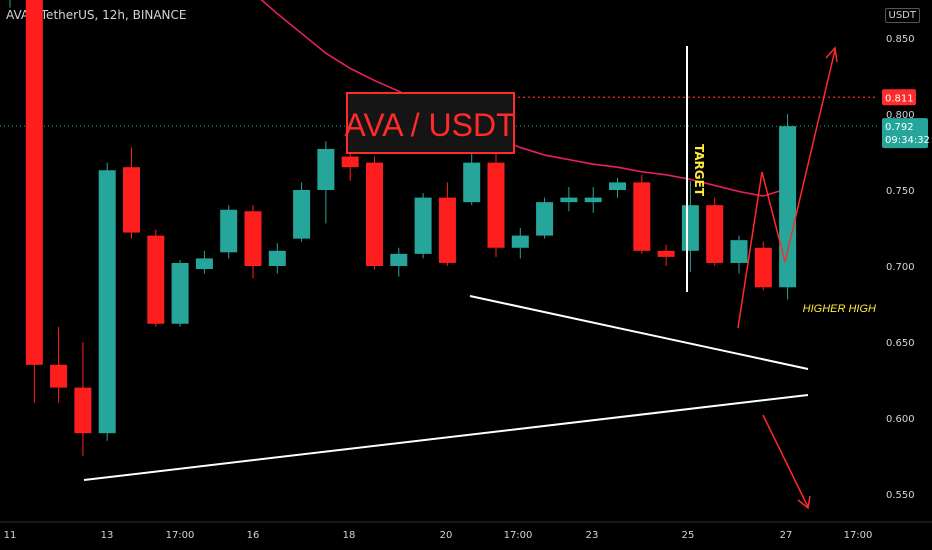 The width and height of the screenshot is (932, 550). What do you see at coordinates (639, 332) in the screenshot?
I see `triangle-upper-trendline` at bounding box center [639, 332].